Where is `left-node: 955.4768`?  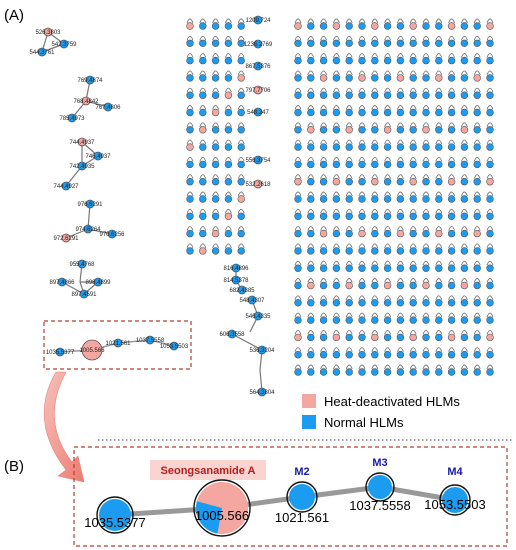 left-node: 955.4768 is located at coordinates (82, 264).